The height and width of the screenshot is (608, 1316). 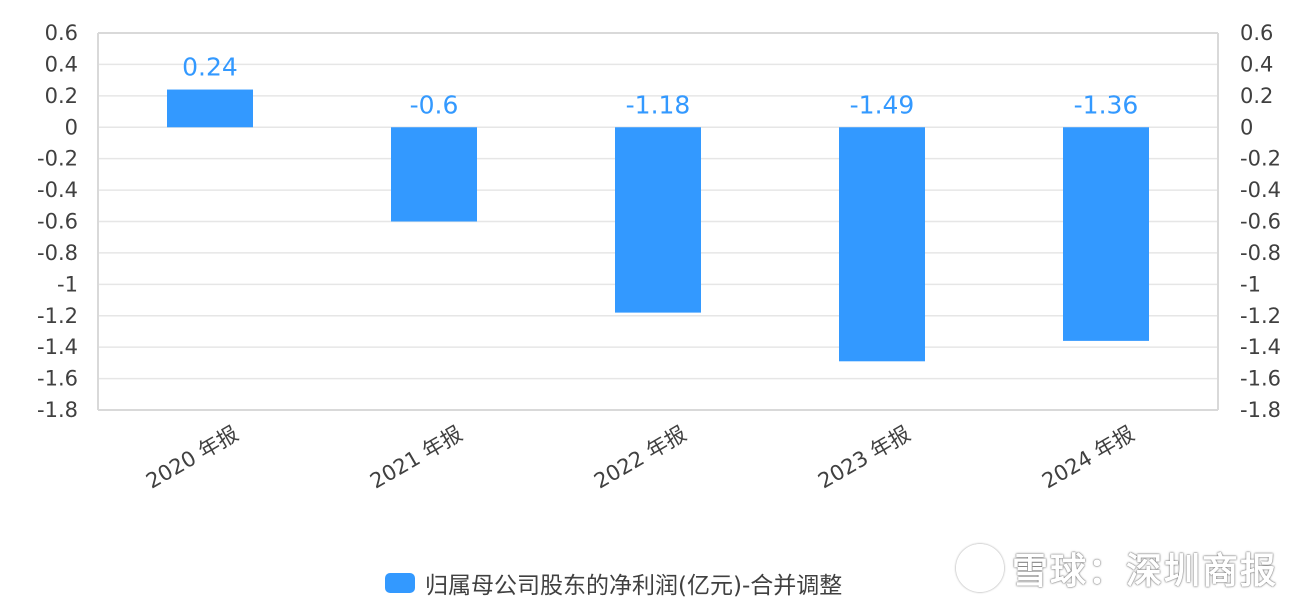 I want to click on y-tick-label-left: -1, so click(x=67, y=284).